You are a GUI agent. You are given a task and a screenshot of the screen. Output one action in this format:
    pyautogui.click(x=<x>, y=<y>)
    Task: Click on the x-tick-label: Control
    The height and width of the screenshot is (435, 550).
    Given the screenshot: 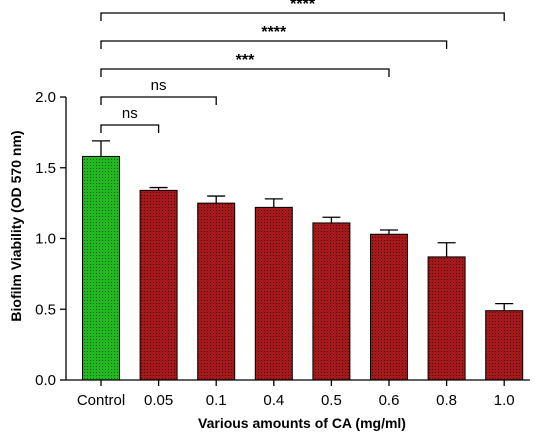 What is the action you would take?
    pyautogui.click(x=101, y=400)
    